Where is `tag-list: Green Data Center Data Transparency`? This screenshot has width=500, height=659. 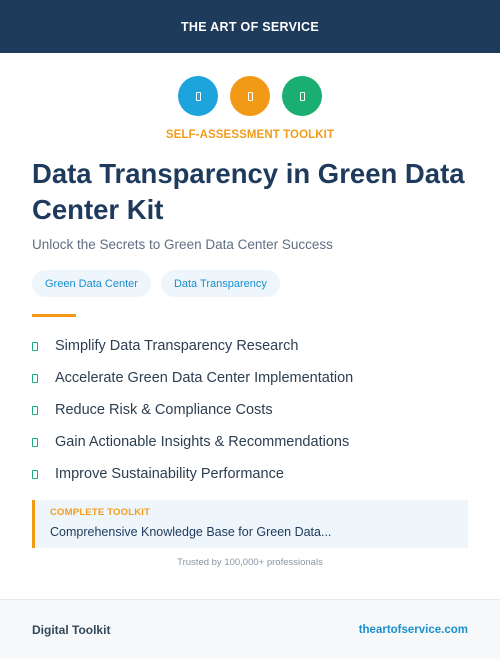
tag-list: Green Data Center Data Transparency is located at coordinates (156, 283).